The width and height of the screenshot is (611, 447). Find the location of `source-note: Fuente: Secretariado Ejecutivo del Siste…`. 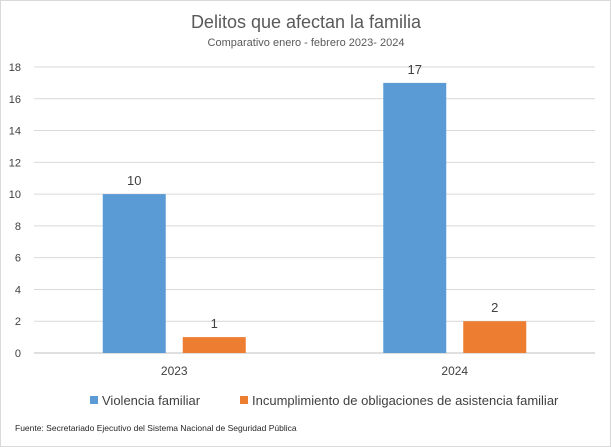

source-note: Fuente: Secretariado Ejecutivo del Siste… is located at coordinates (156, 428).